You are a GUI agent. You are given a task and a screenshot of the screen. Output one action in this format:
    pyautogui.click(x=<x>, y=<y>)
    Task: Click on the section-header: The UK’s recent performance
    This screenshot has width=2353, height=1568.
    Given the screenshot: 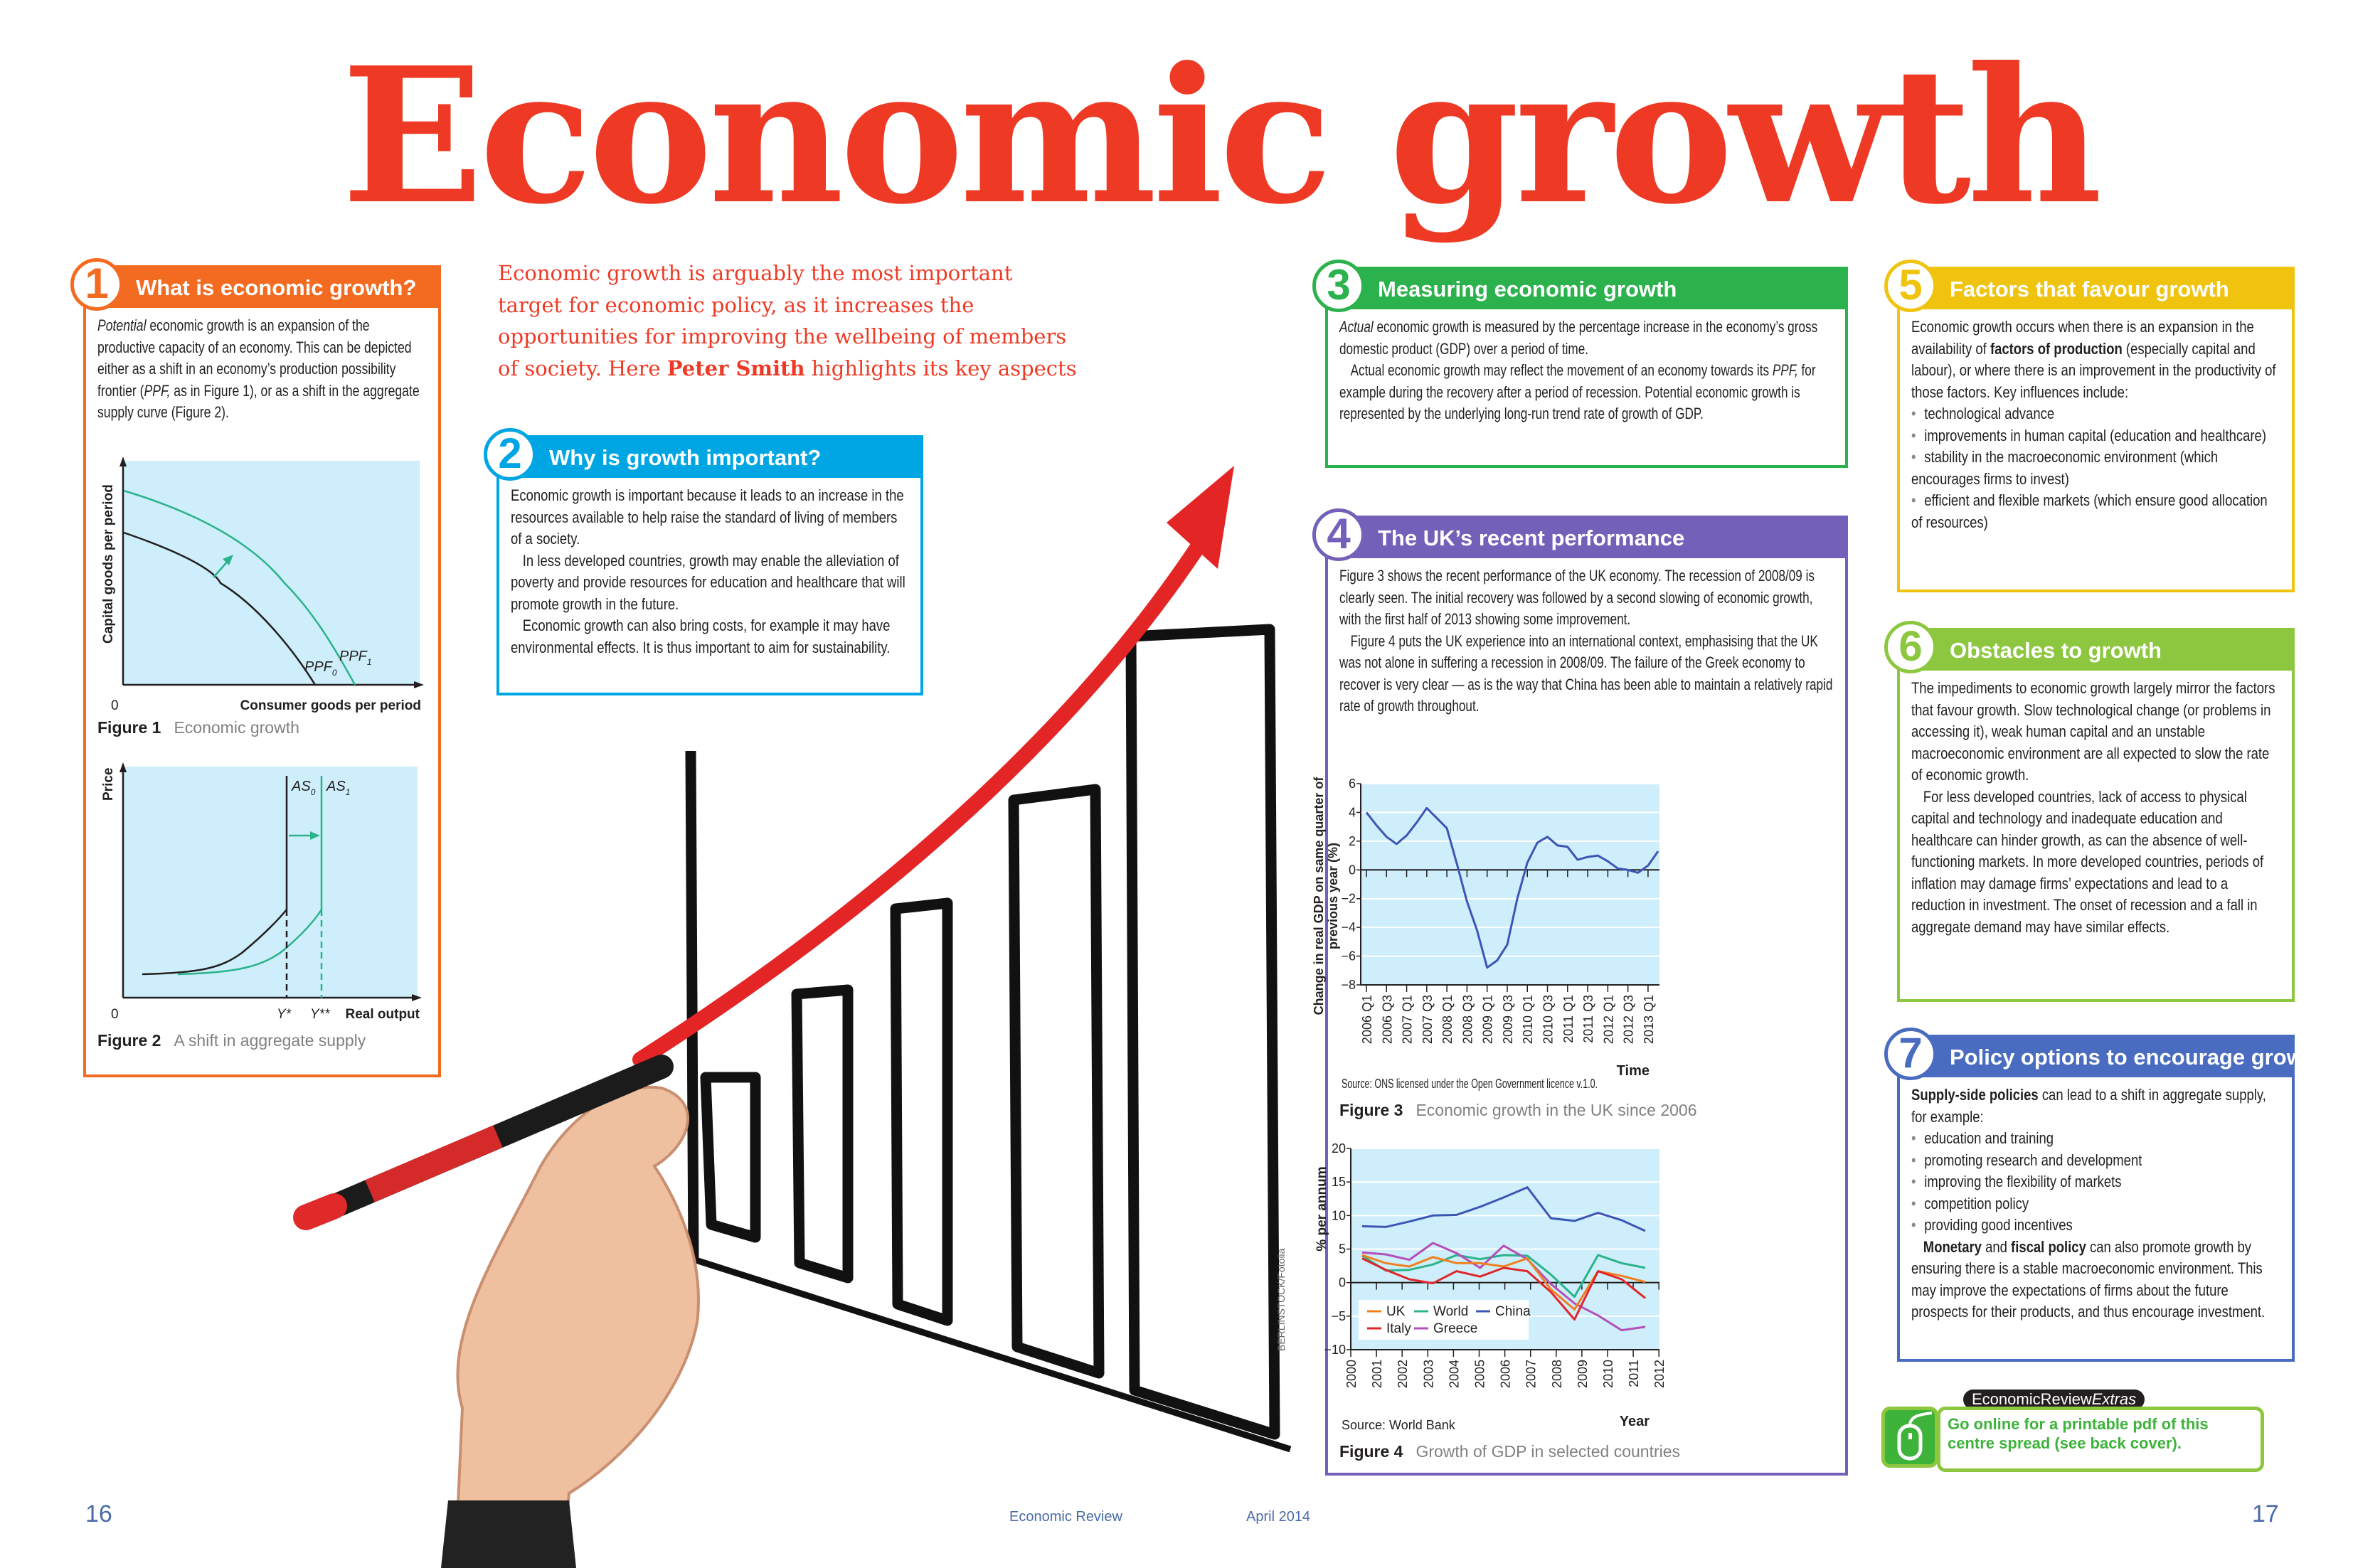 What is the action you would take?
    pyautogui.click(x=1586, y=538)
    